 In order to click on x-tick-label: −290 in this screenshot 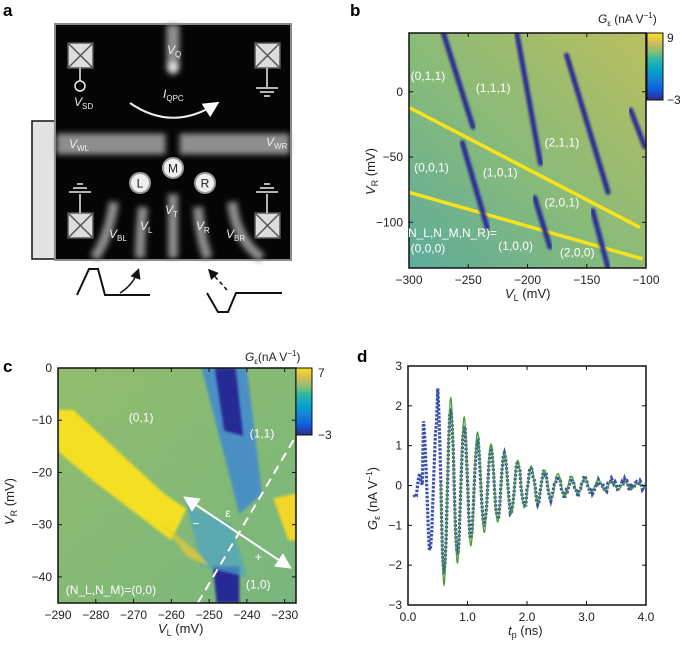, I will do `click(57, 615)`.